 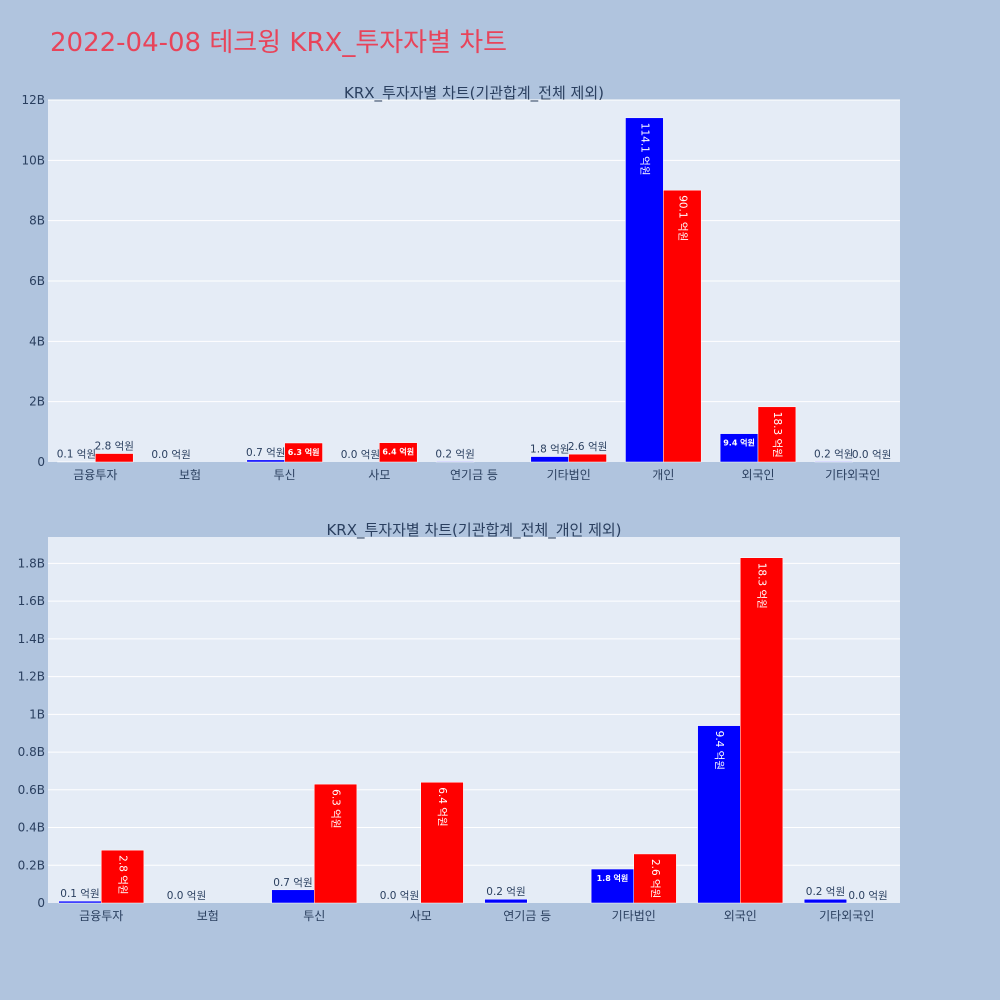 What do you see at coordinates (682, 218) in the screenshot?
I see `bar-value-label: 90.1 억원` at bounding box center [682, 218].